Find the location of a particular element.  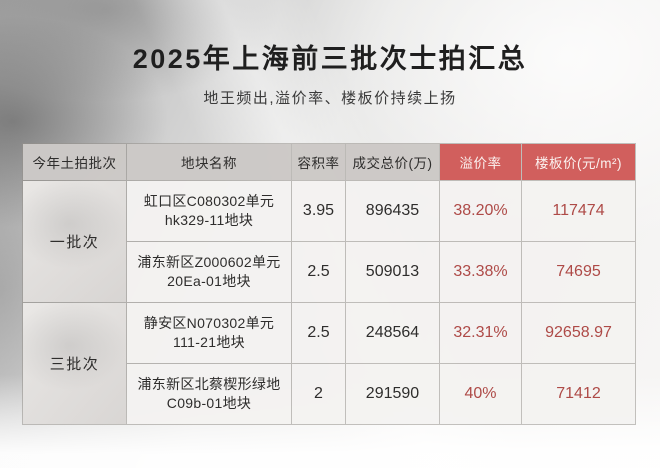

col-header-floor-price: 楼板价(元/m²) is located at coordinates (578, 162).